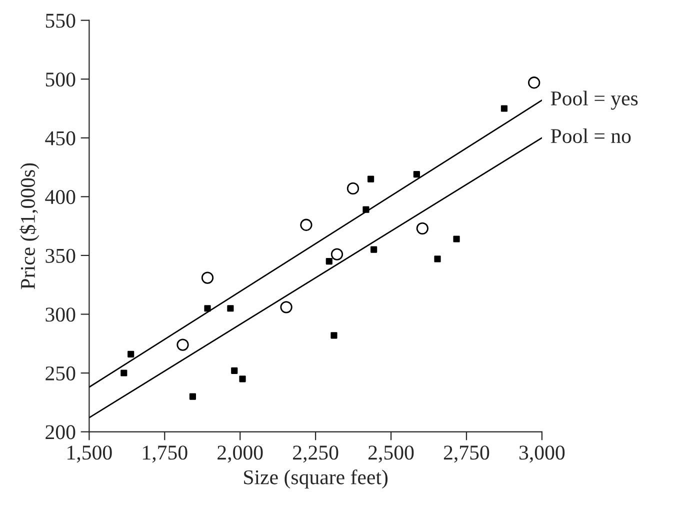 The height and width of the screenshot is (508, 686). I want to click on y-tick-label: 400, so click(60, 197).